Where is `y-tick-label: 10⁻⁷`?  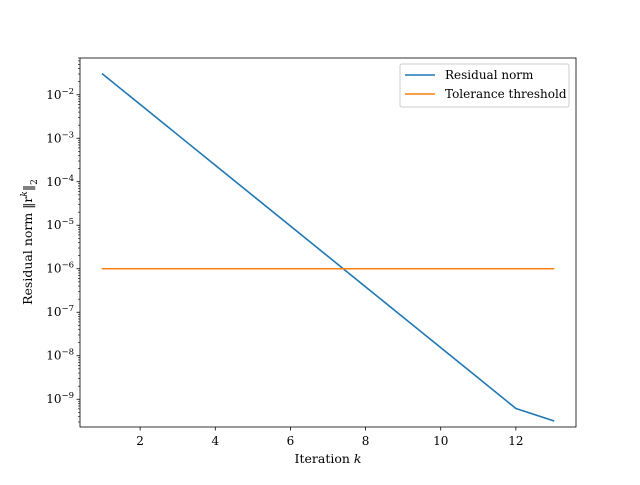
y-tick-label: 10⁻⁷ is located at coordinates (60, 311).